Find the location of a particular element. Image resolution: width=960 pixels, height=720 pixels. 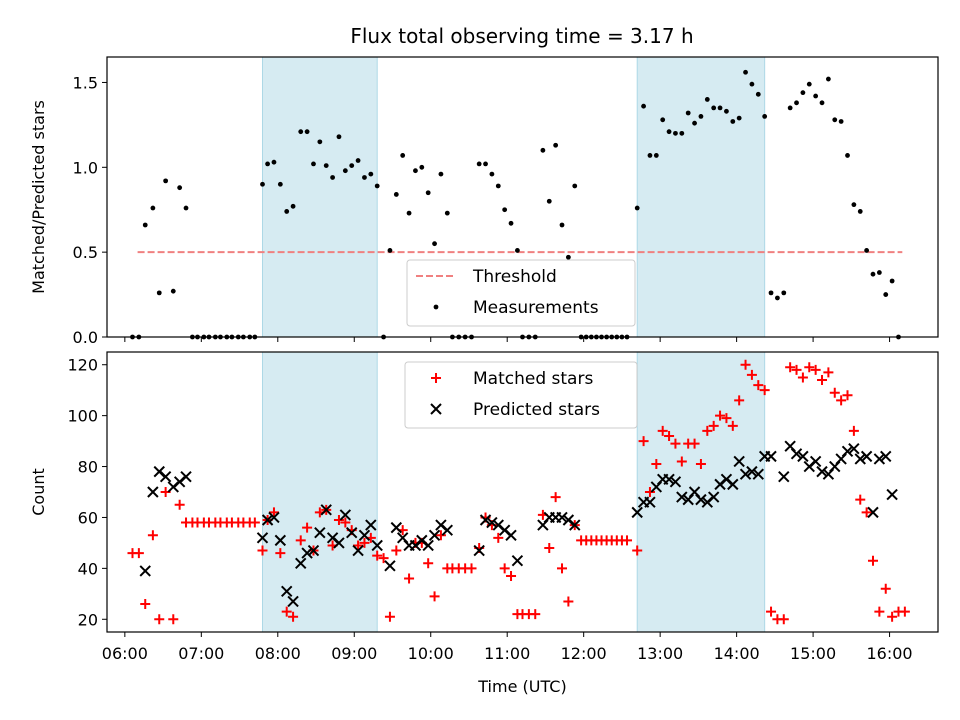

legend-measurements-label: Measurements is located at coordinates (536, 308).